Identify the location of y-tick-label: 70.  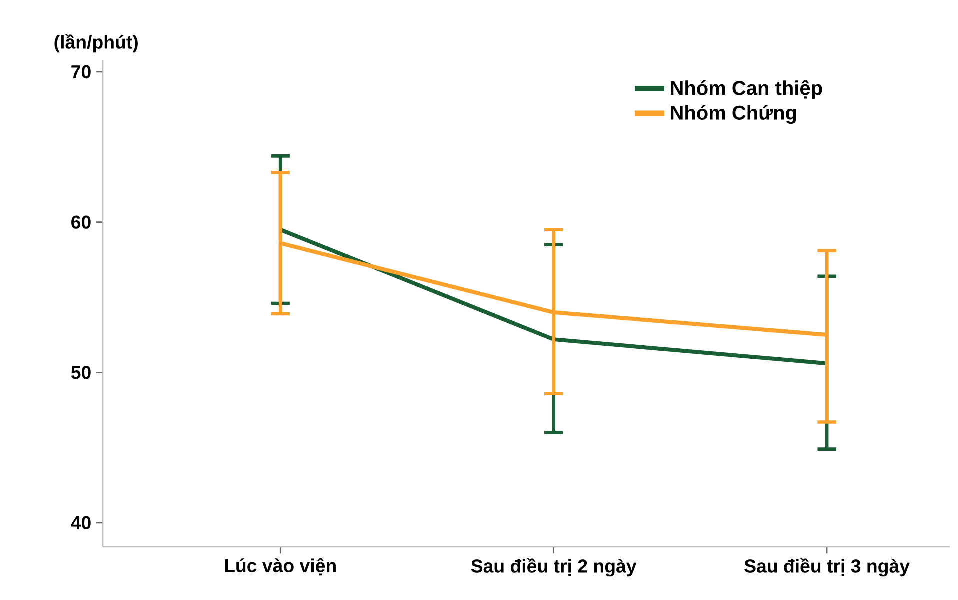
(81, 72).